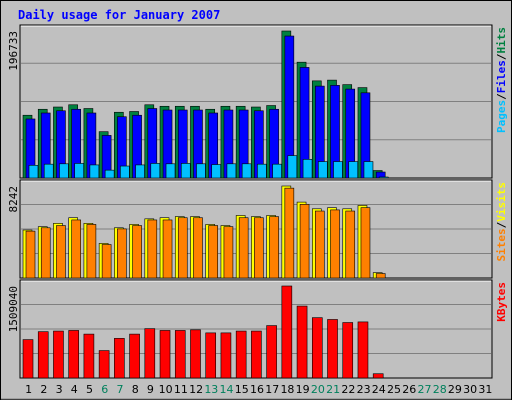 The width and height of the screenshot is (512, 400). What do you see at coordinates (455, 389) in the screenshot?
I see `x-tick-label-day-29: 29` at bounding box center [455, 389].